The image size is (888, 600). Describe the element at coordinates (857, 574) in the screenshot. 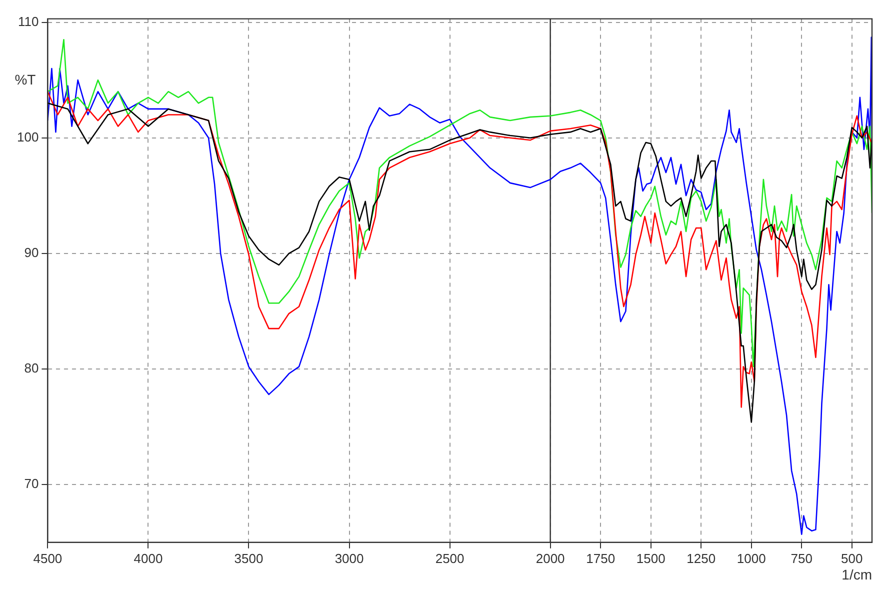

I see `x-axis-title: 1/cm` at that location.